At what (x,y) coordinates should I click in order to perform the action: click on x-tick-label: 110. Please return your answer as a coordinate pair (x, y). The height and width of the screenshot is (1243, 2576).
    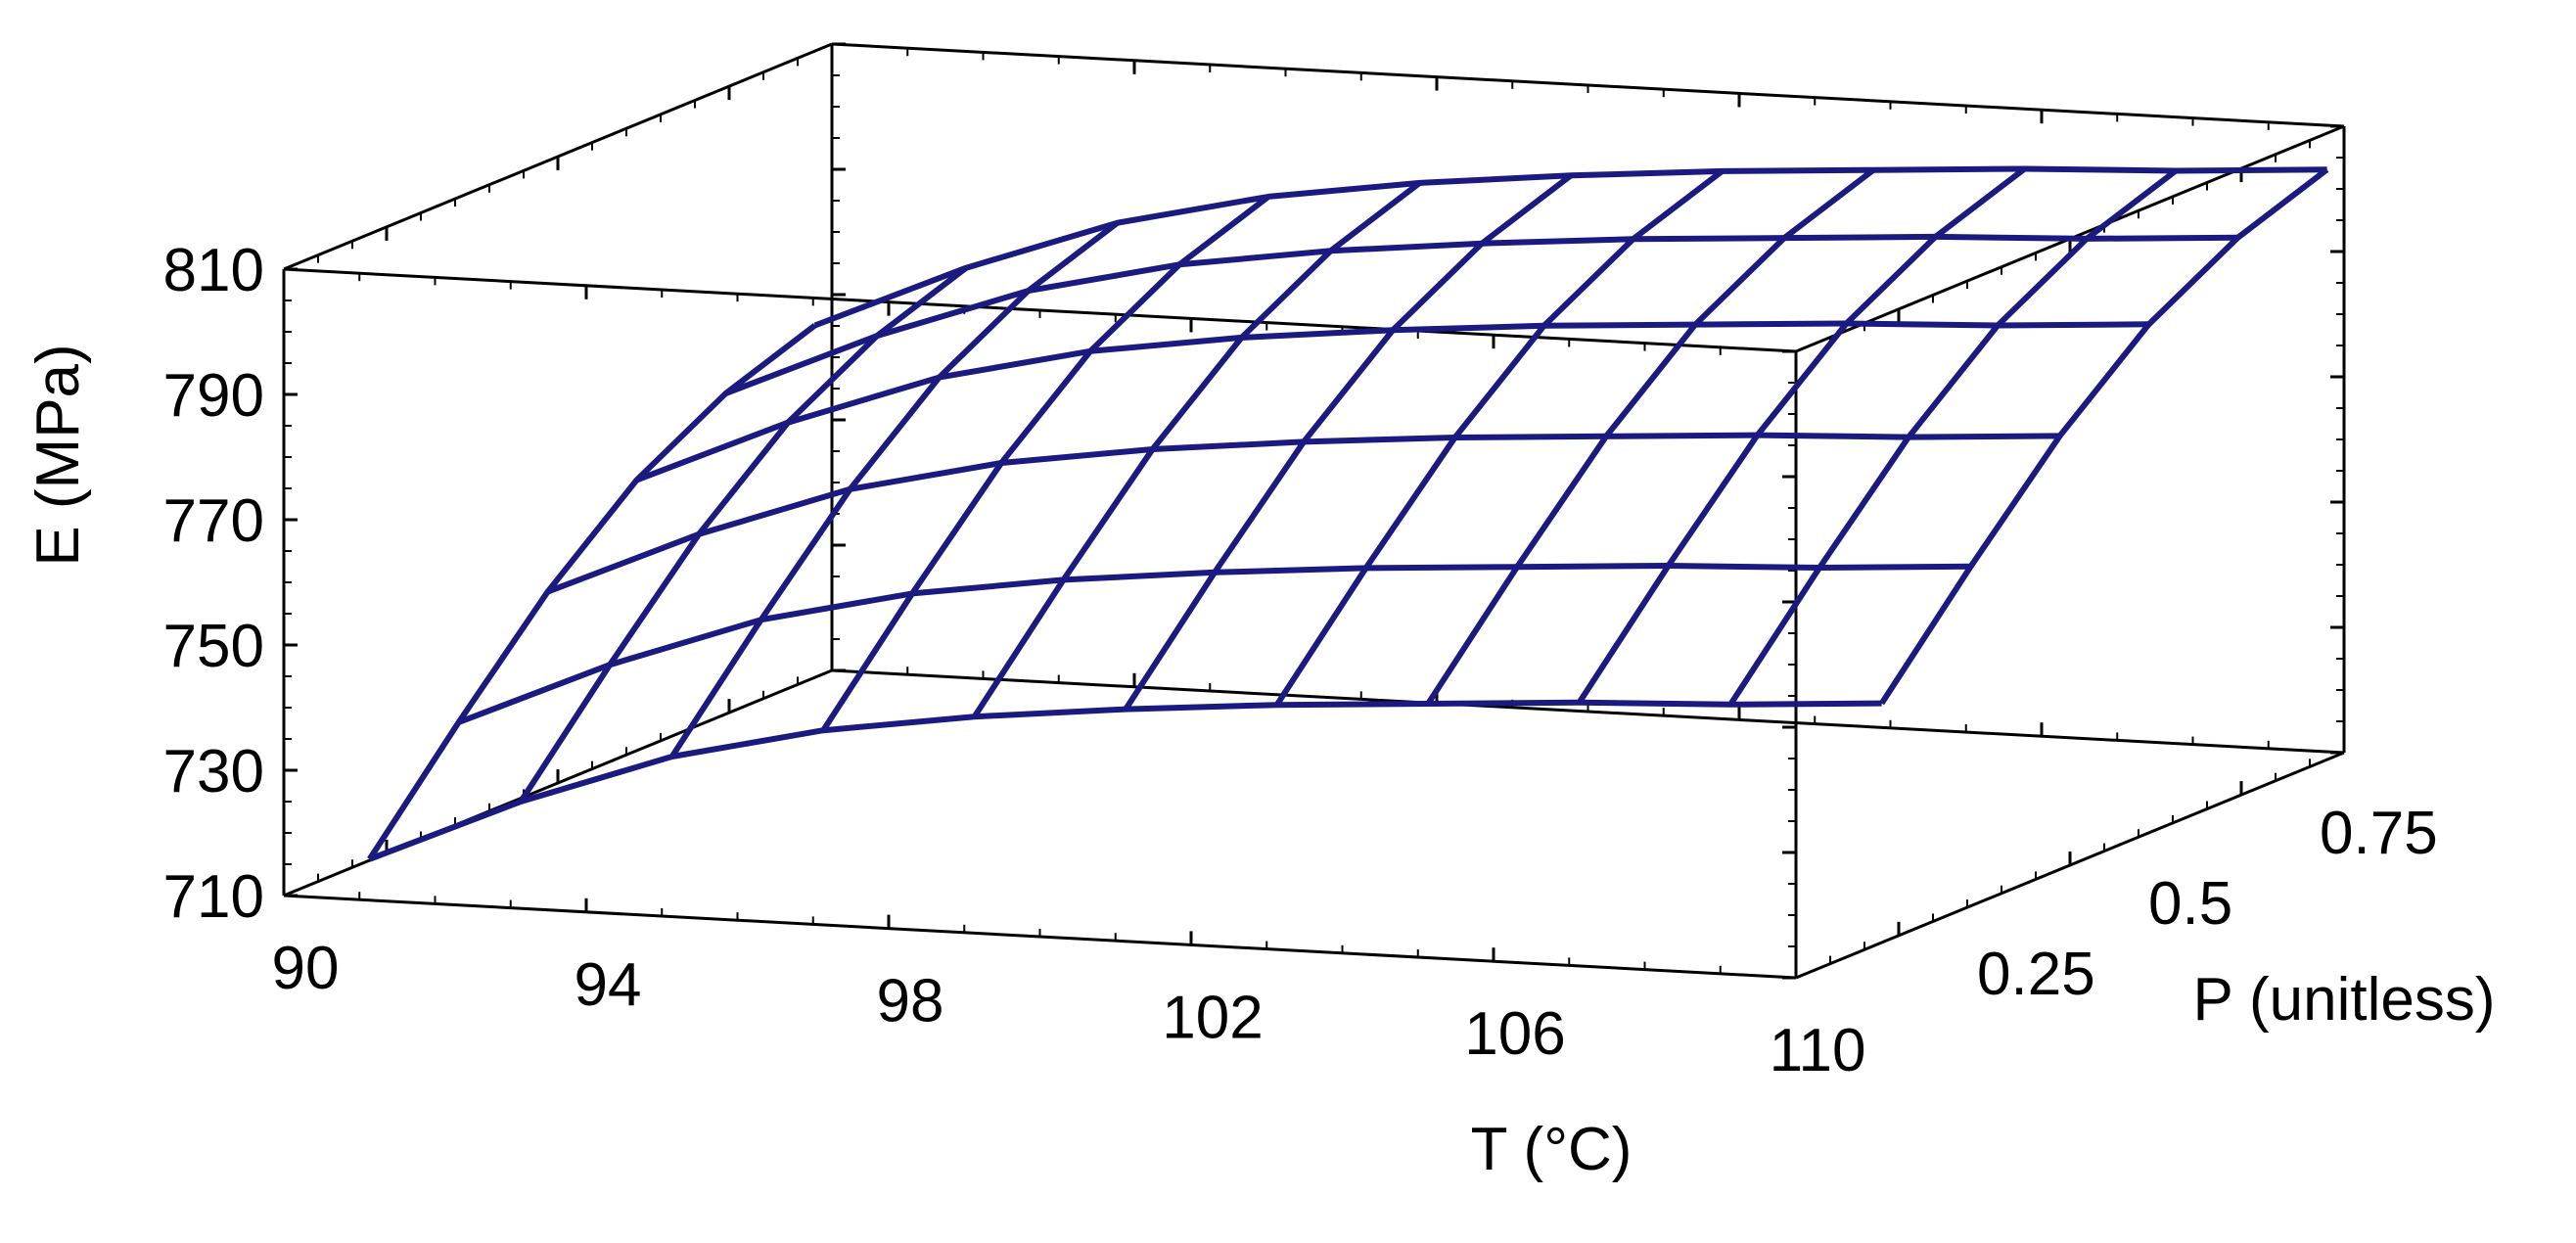
    Looking at the image, I should click on (1818, 1050).